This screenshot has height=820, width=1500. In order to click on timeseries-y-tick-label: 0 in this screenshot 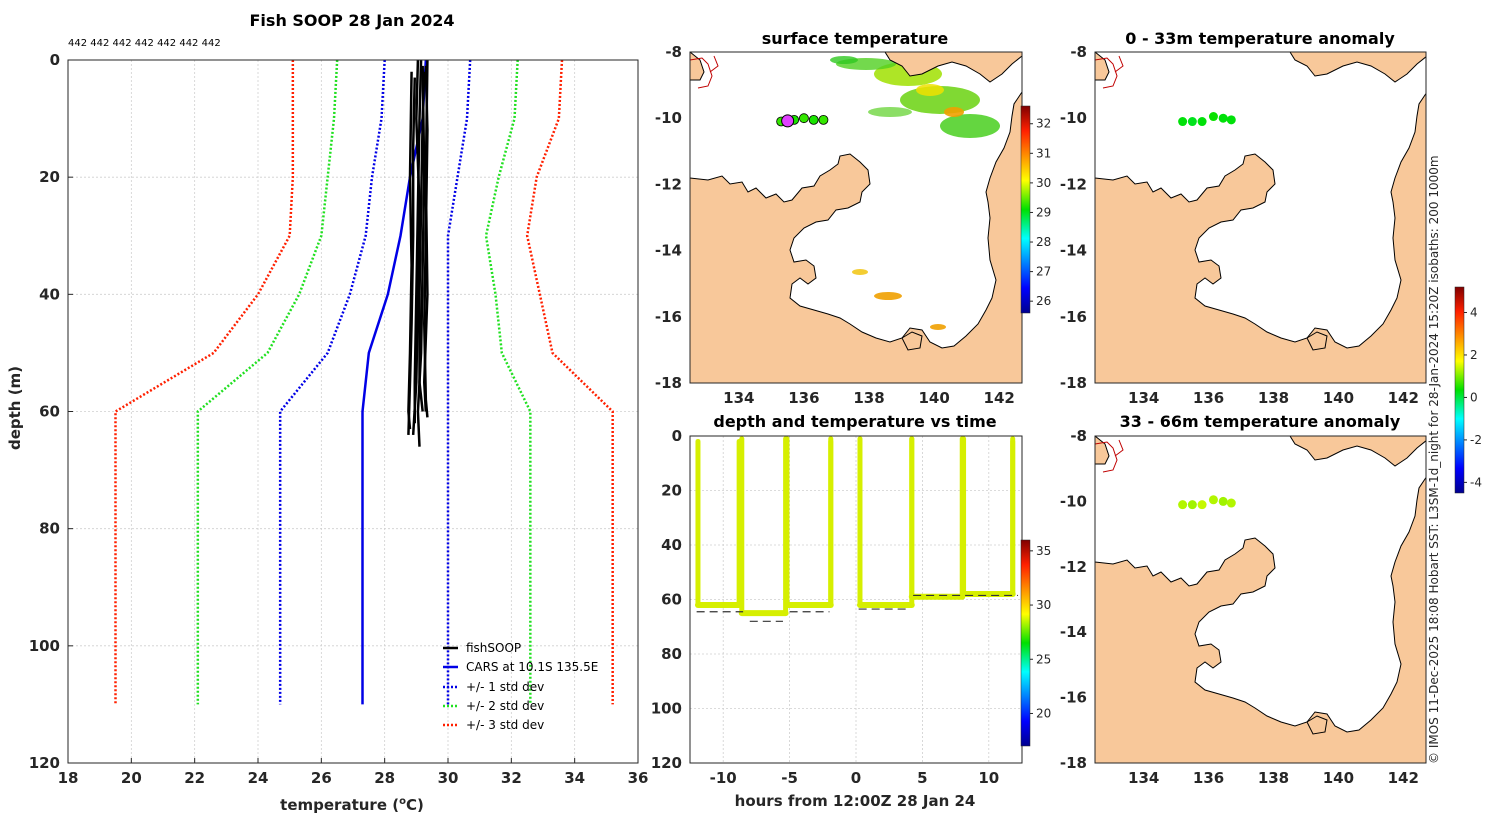, I will do `click(677, 436)`.